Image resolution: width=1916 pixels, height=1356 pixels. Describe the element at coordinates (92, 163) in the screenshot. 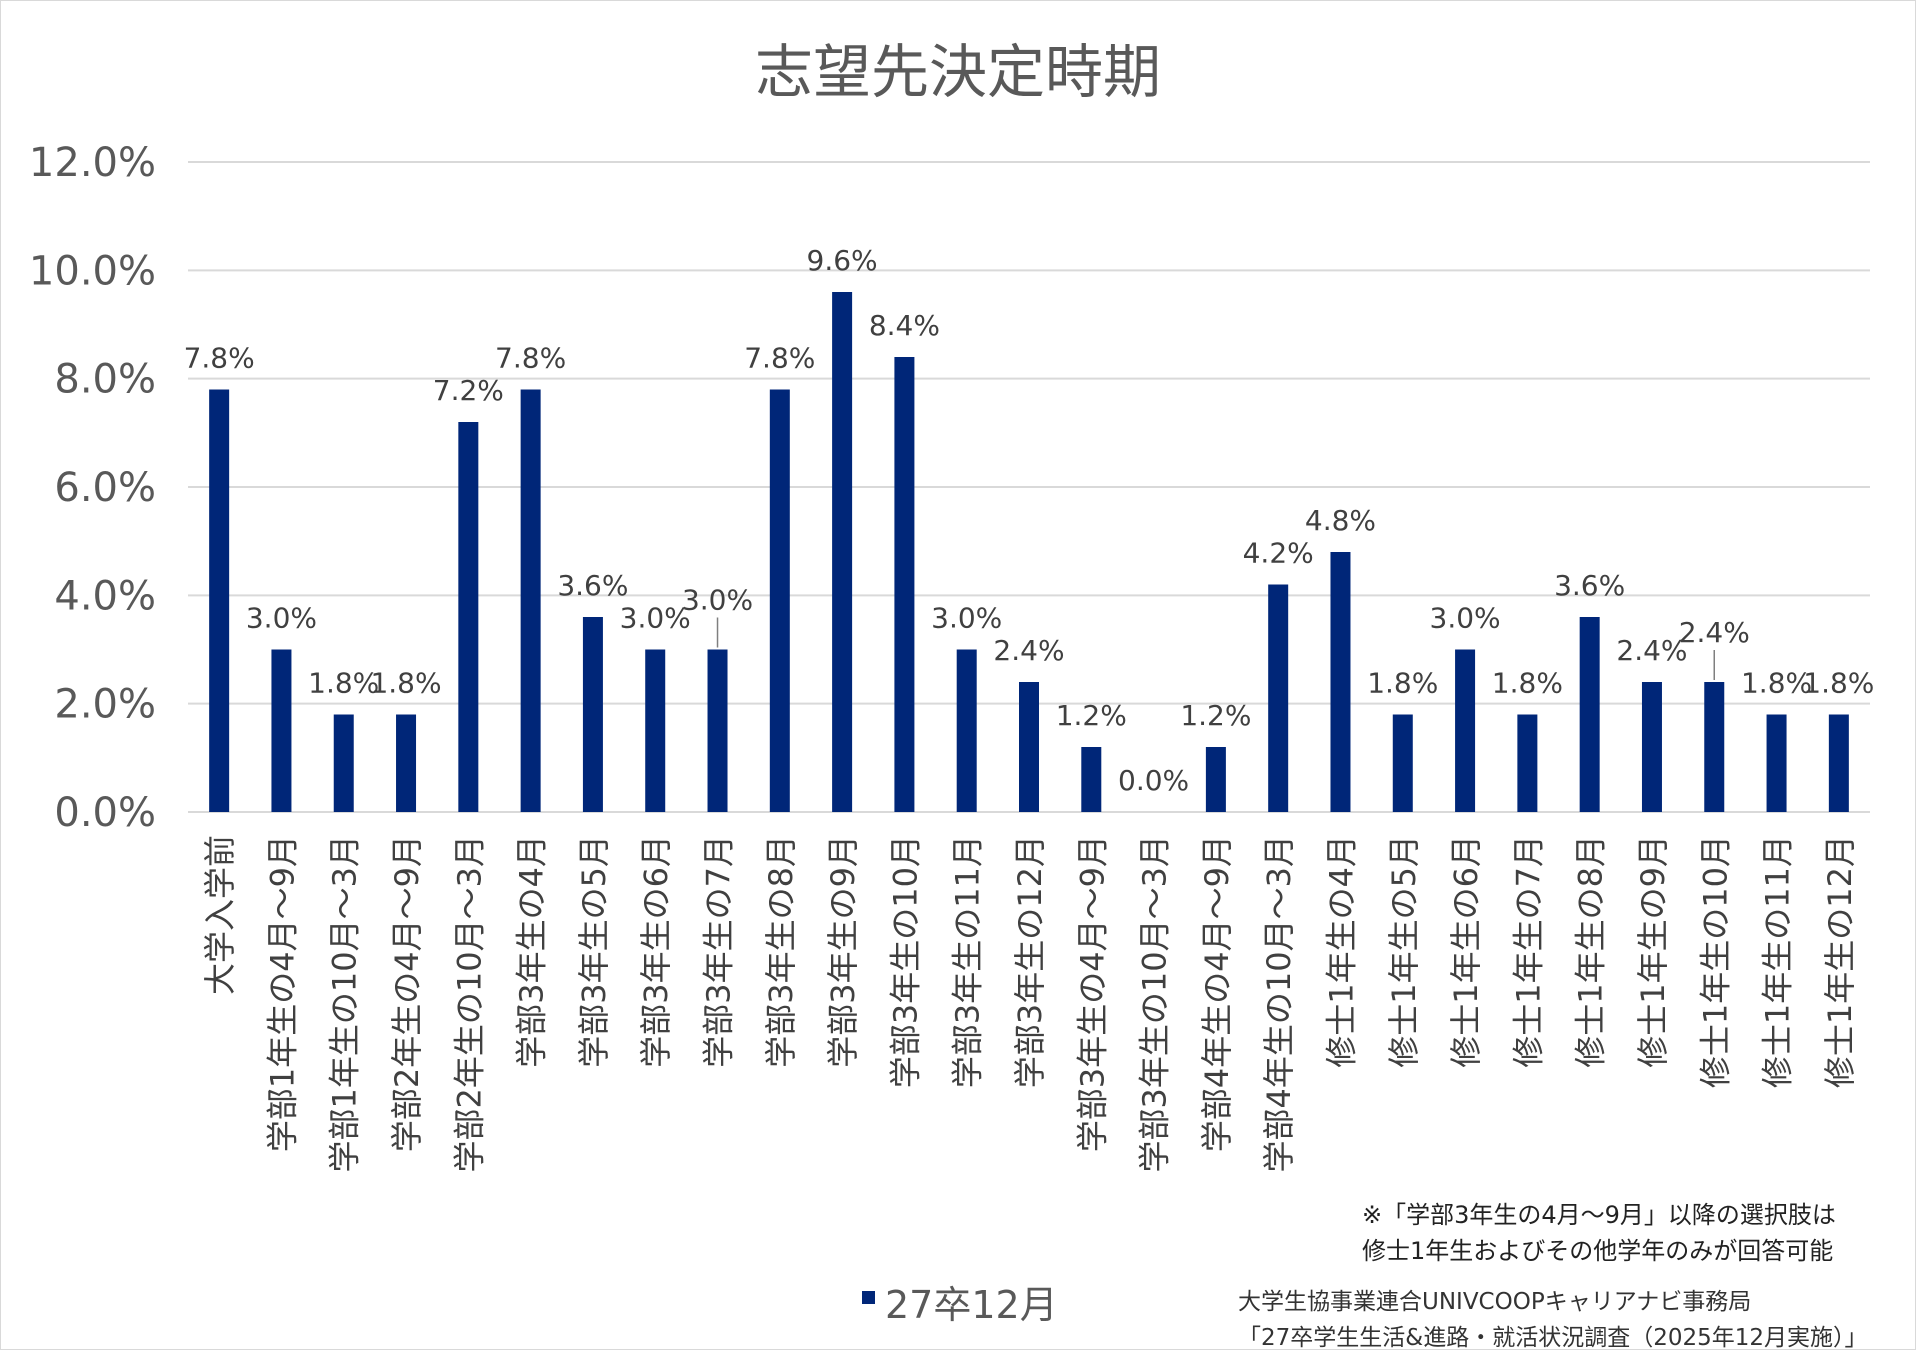

I see `y-tick-label: 12.0%` at that location.